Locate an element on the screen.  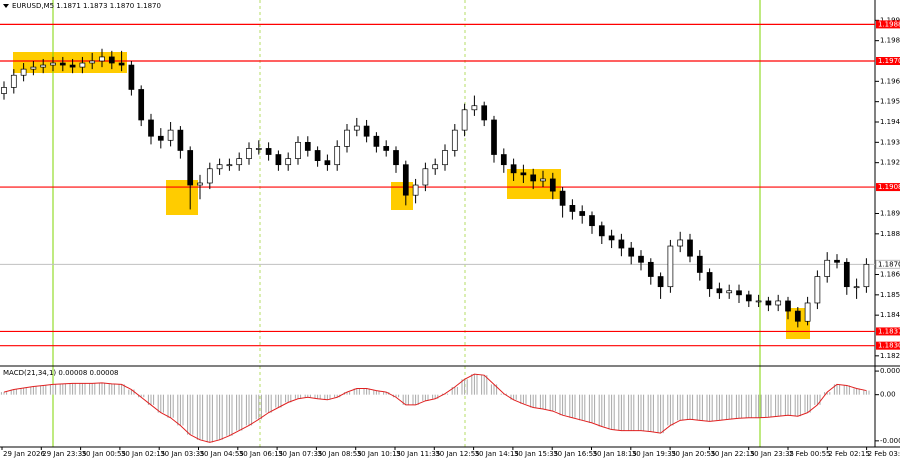
y-tick-label: 1.1855 is located at coordinates (890, 295).